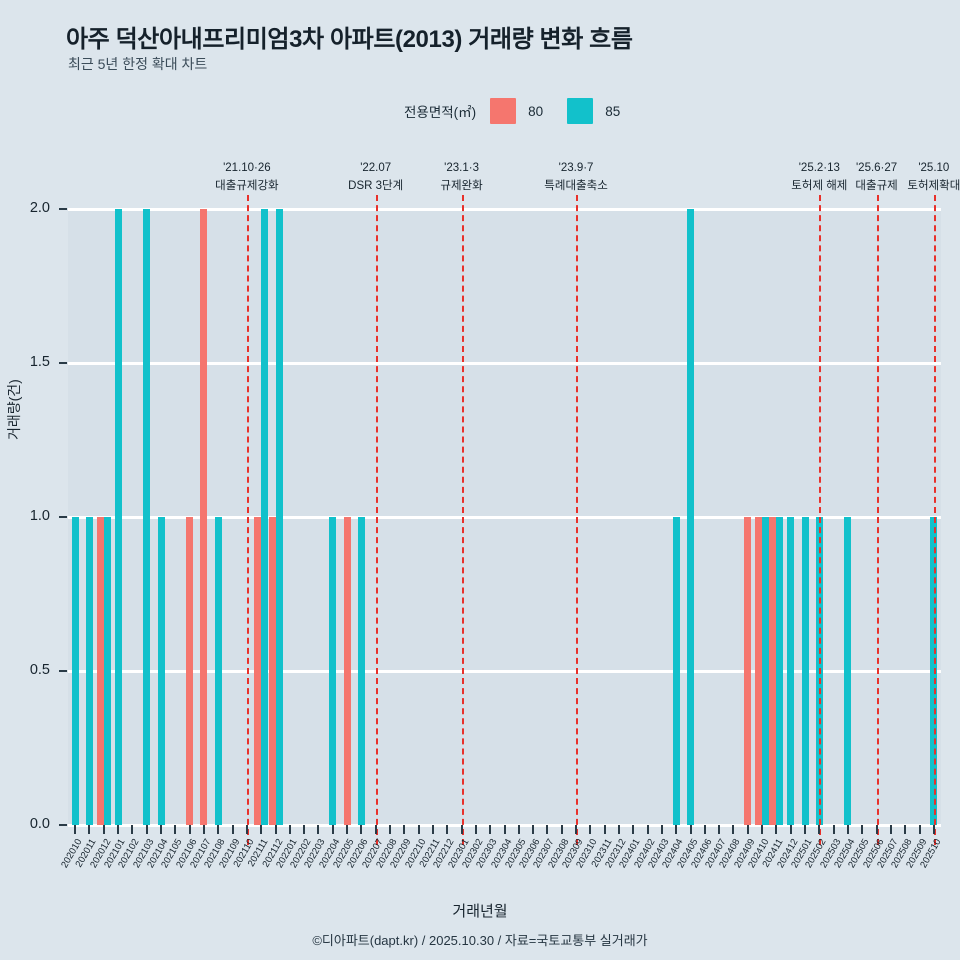 The height and width of the screenshot is (960, 960). Describe the element at coordinates (912, 178) in the screenshot. I see `event-label: '25.10 토허제확대` at that location.